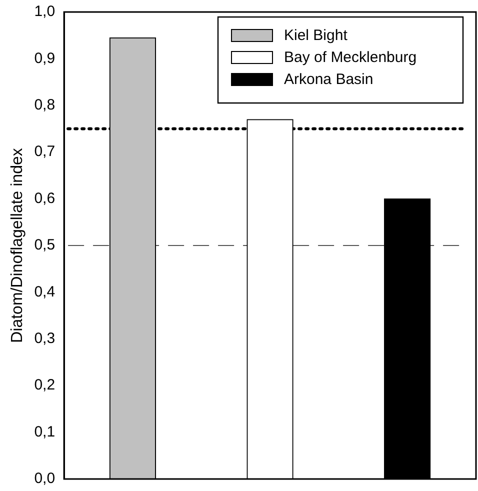 The image size is (478, 491). I want to click on y-tick-label: 0,0, so click(45, 479).